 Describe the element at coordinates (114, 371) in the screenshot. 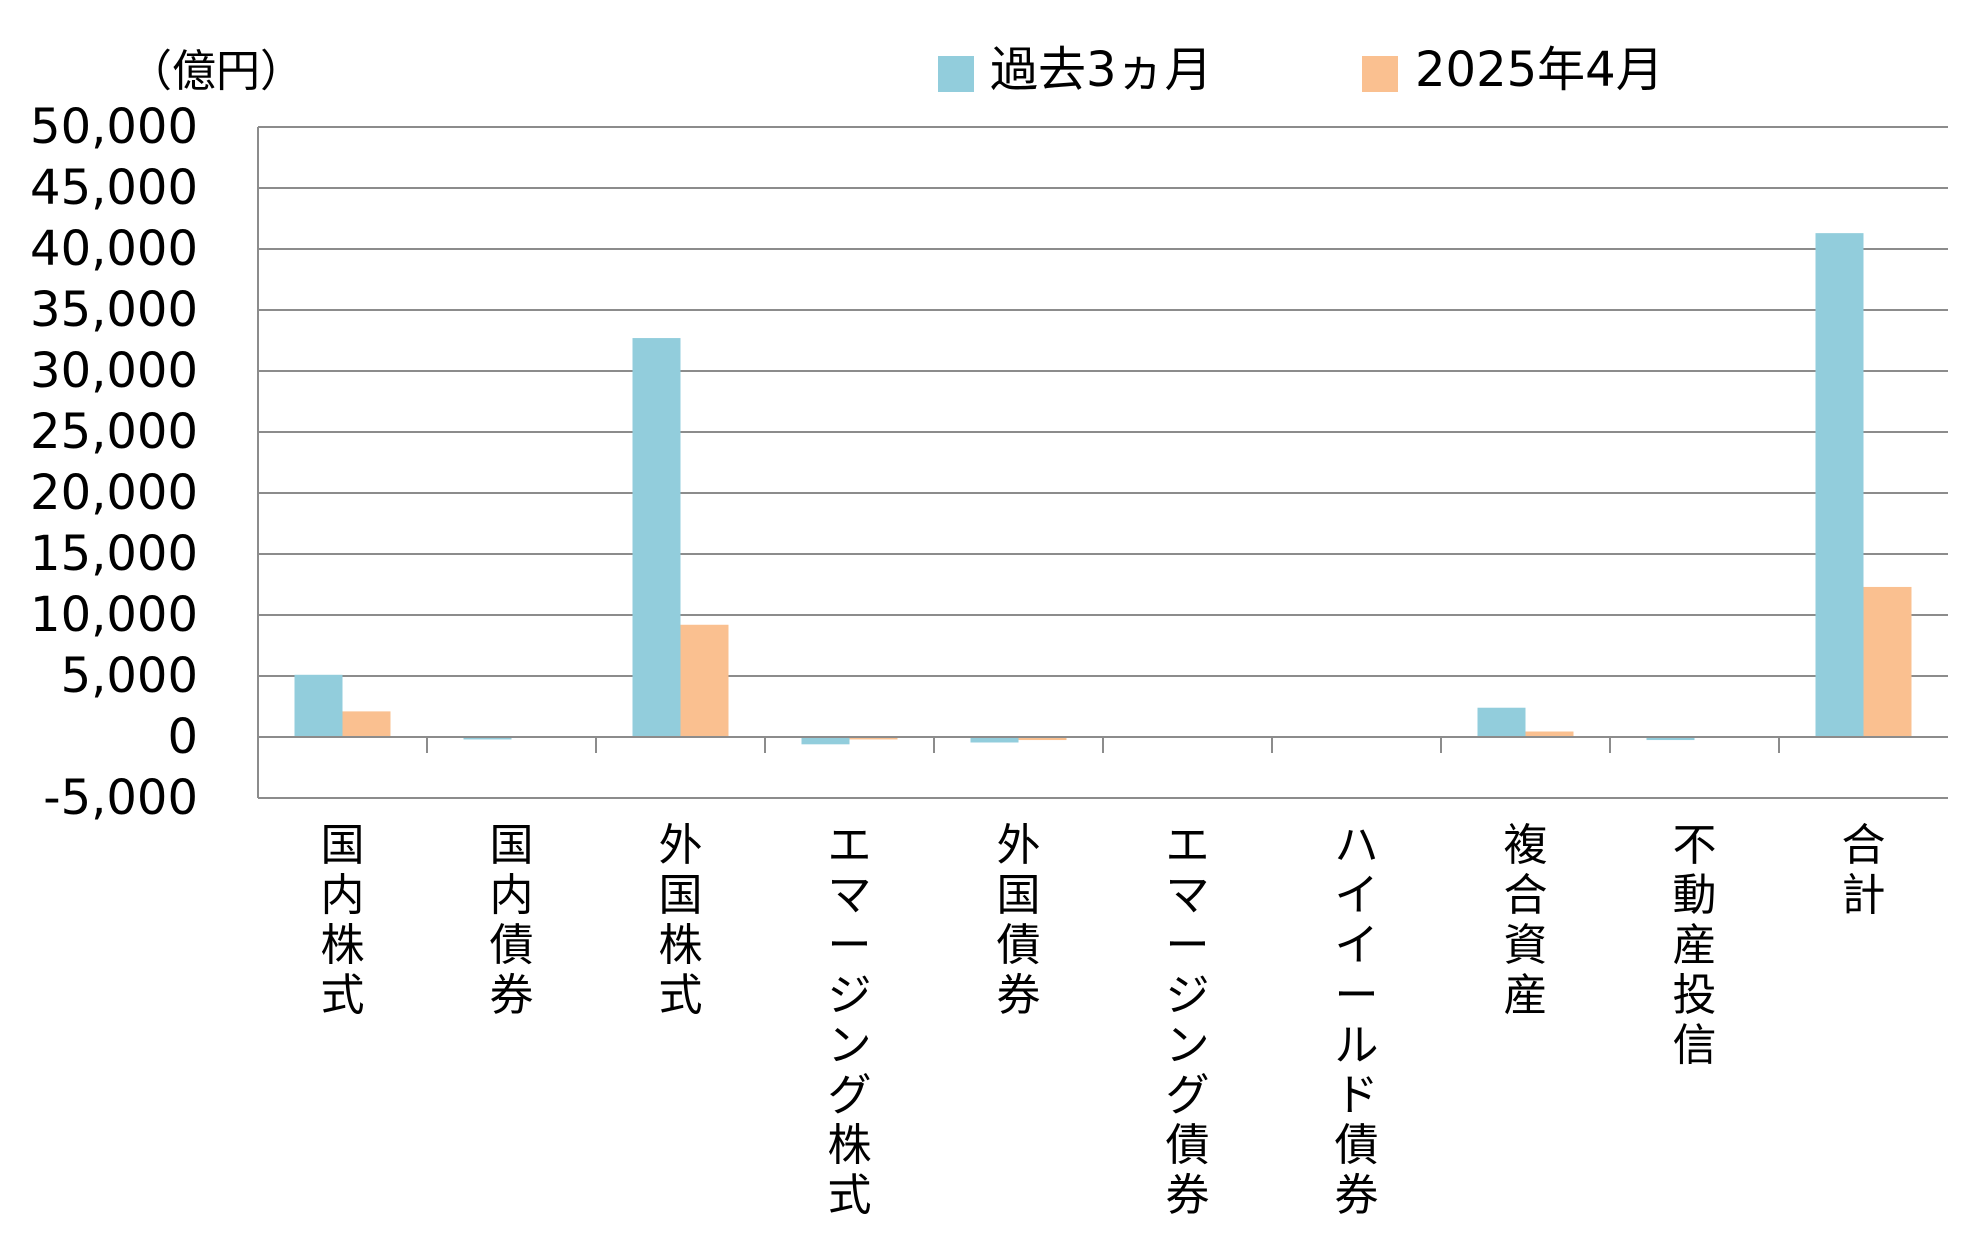

I see `y-tick-label: 30,000` at that location.